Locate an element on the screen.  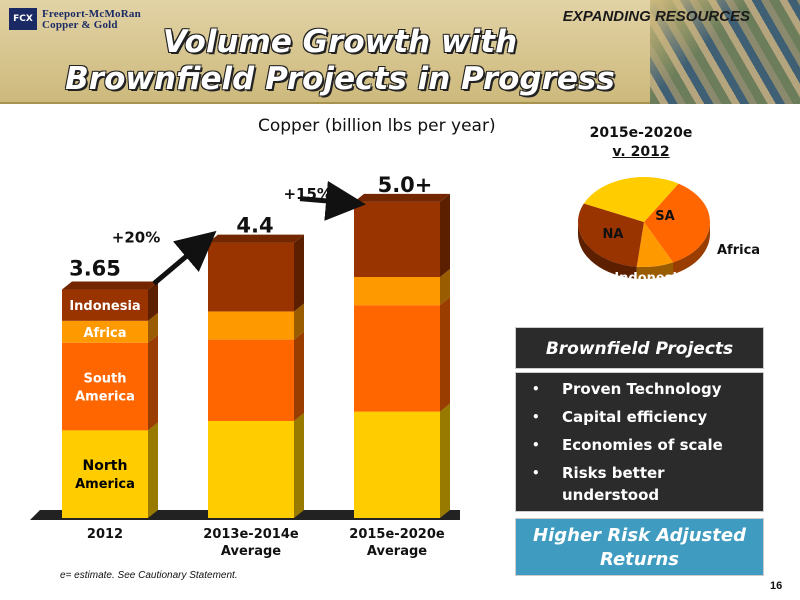
category-label: 2015e-2020e is located at coordinates (397, 534).